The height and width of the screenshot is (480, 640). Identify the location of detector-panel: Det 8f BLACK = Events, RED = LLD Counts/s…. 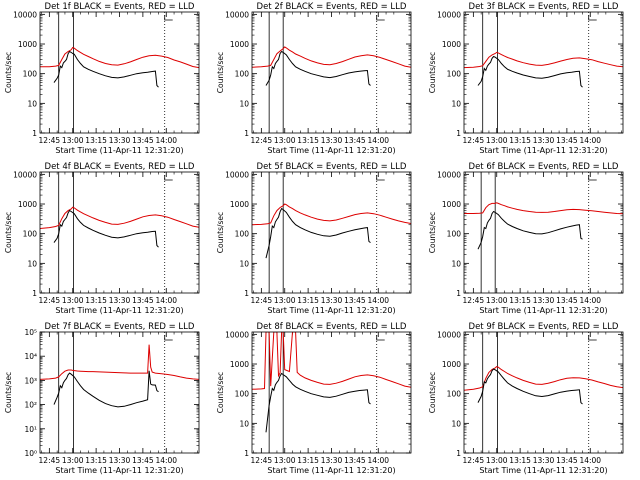
(314, 398).